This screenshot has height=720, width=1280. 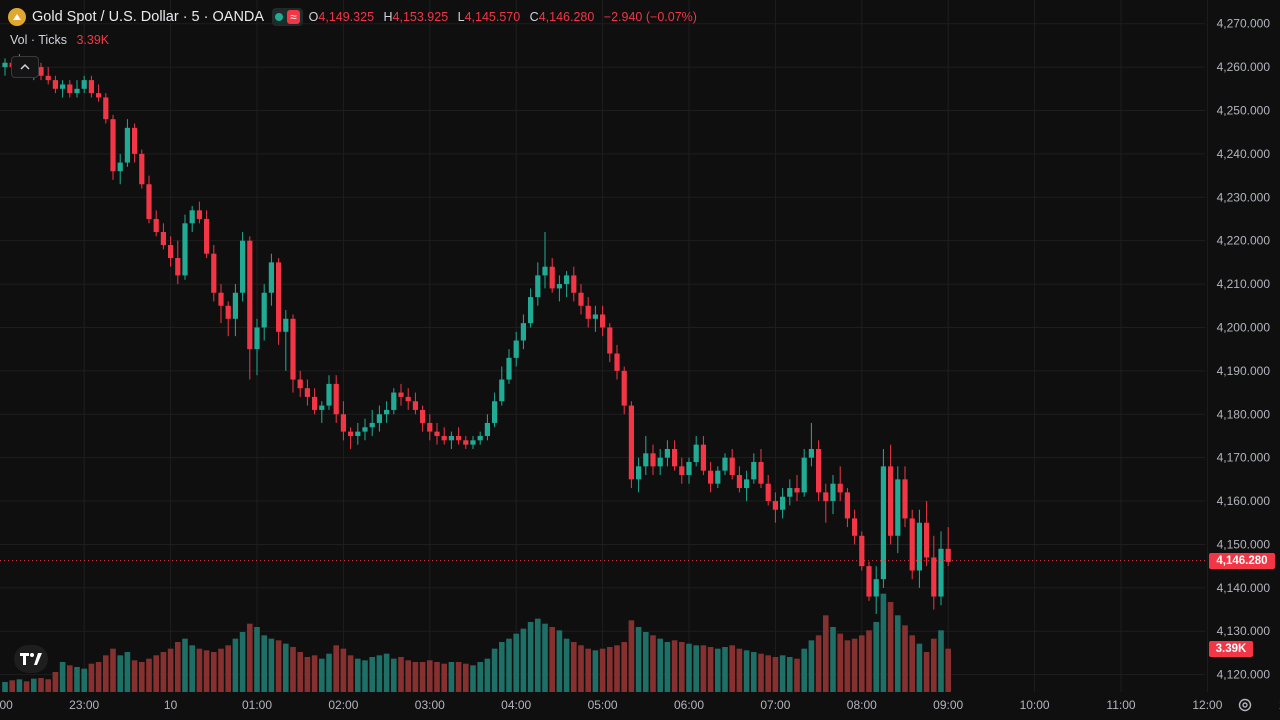 What do you see at coordinates (25, 67) in the screenshot?
I see `collapse-legend-button` at bounding box center [25, 67].